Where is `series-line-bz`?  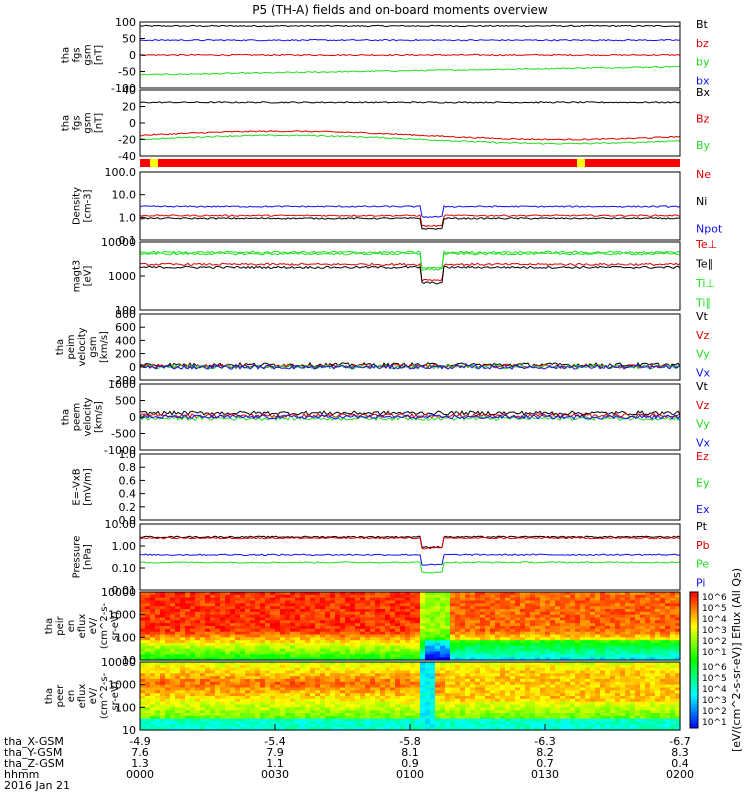 series-line-bz is located at coordinates (410, 54).